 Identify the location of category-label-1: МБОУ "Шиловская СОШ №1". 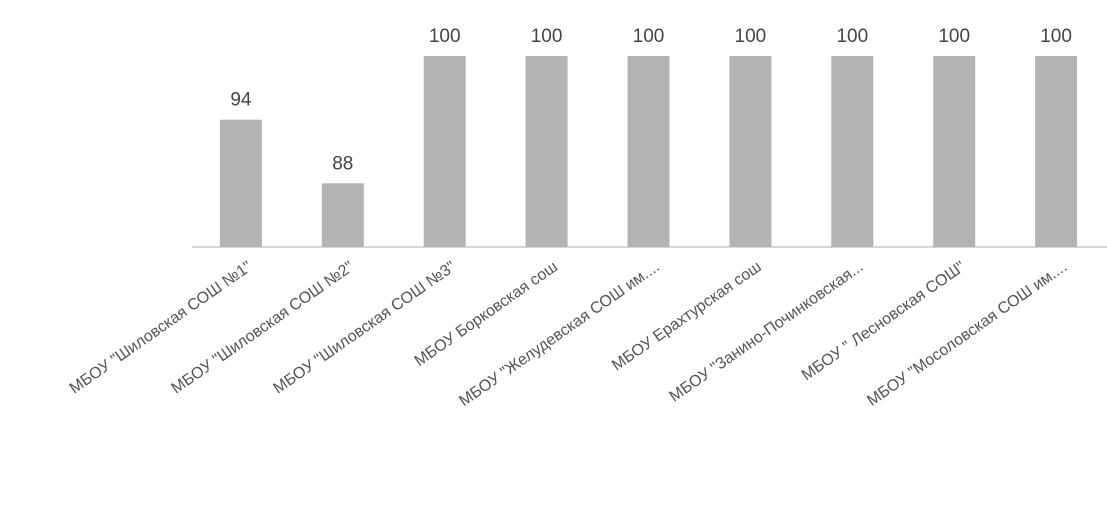
(161, 327).